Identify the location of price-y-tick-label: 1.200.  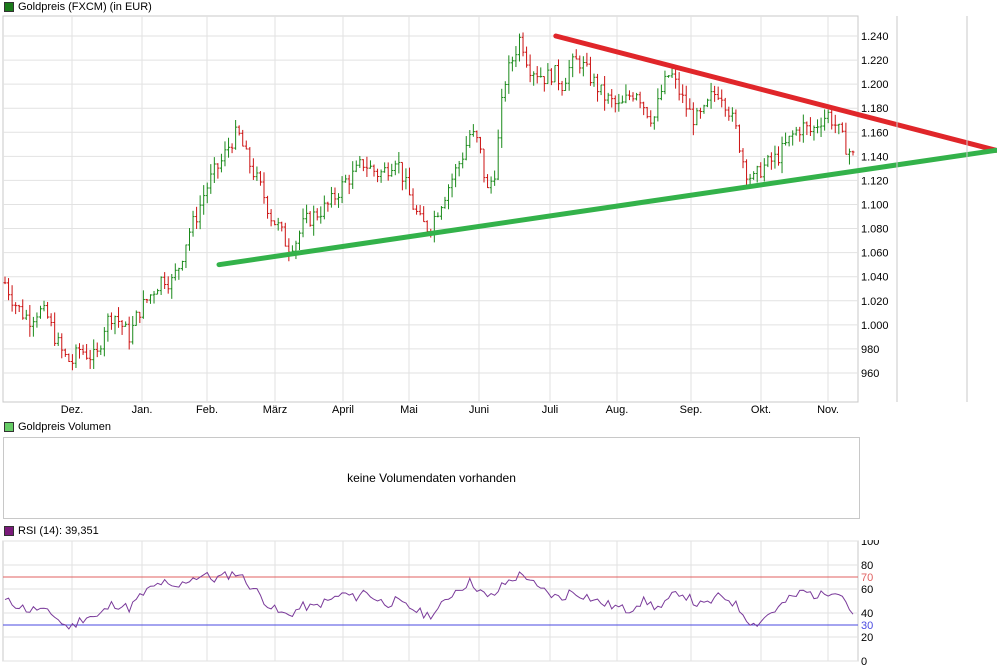
(875, 85).